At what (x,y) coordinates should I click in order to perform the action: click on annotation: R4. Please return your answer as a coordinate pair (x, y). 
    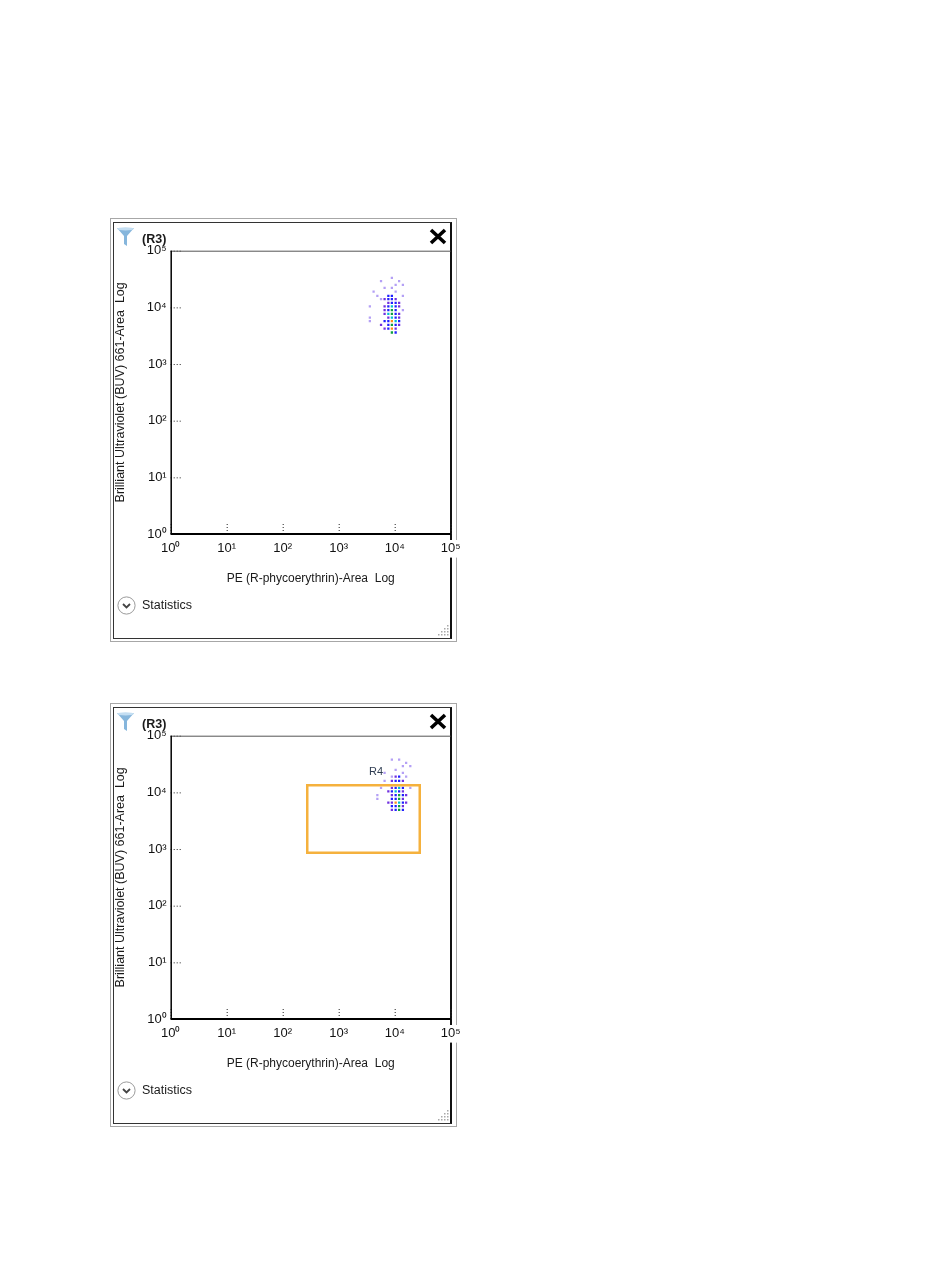
    Looking at the image, I should click on (376, 771).